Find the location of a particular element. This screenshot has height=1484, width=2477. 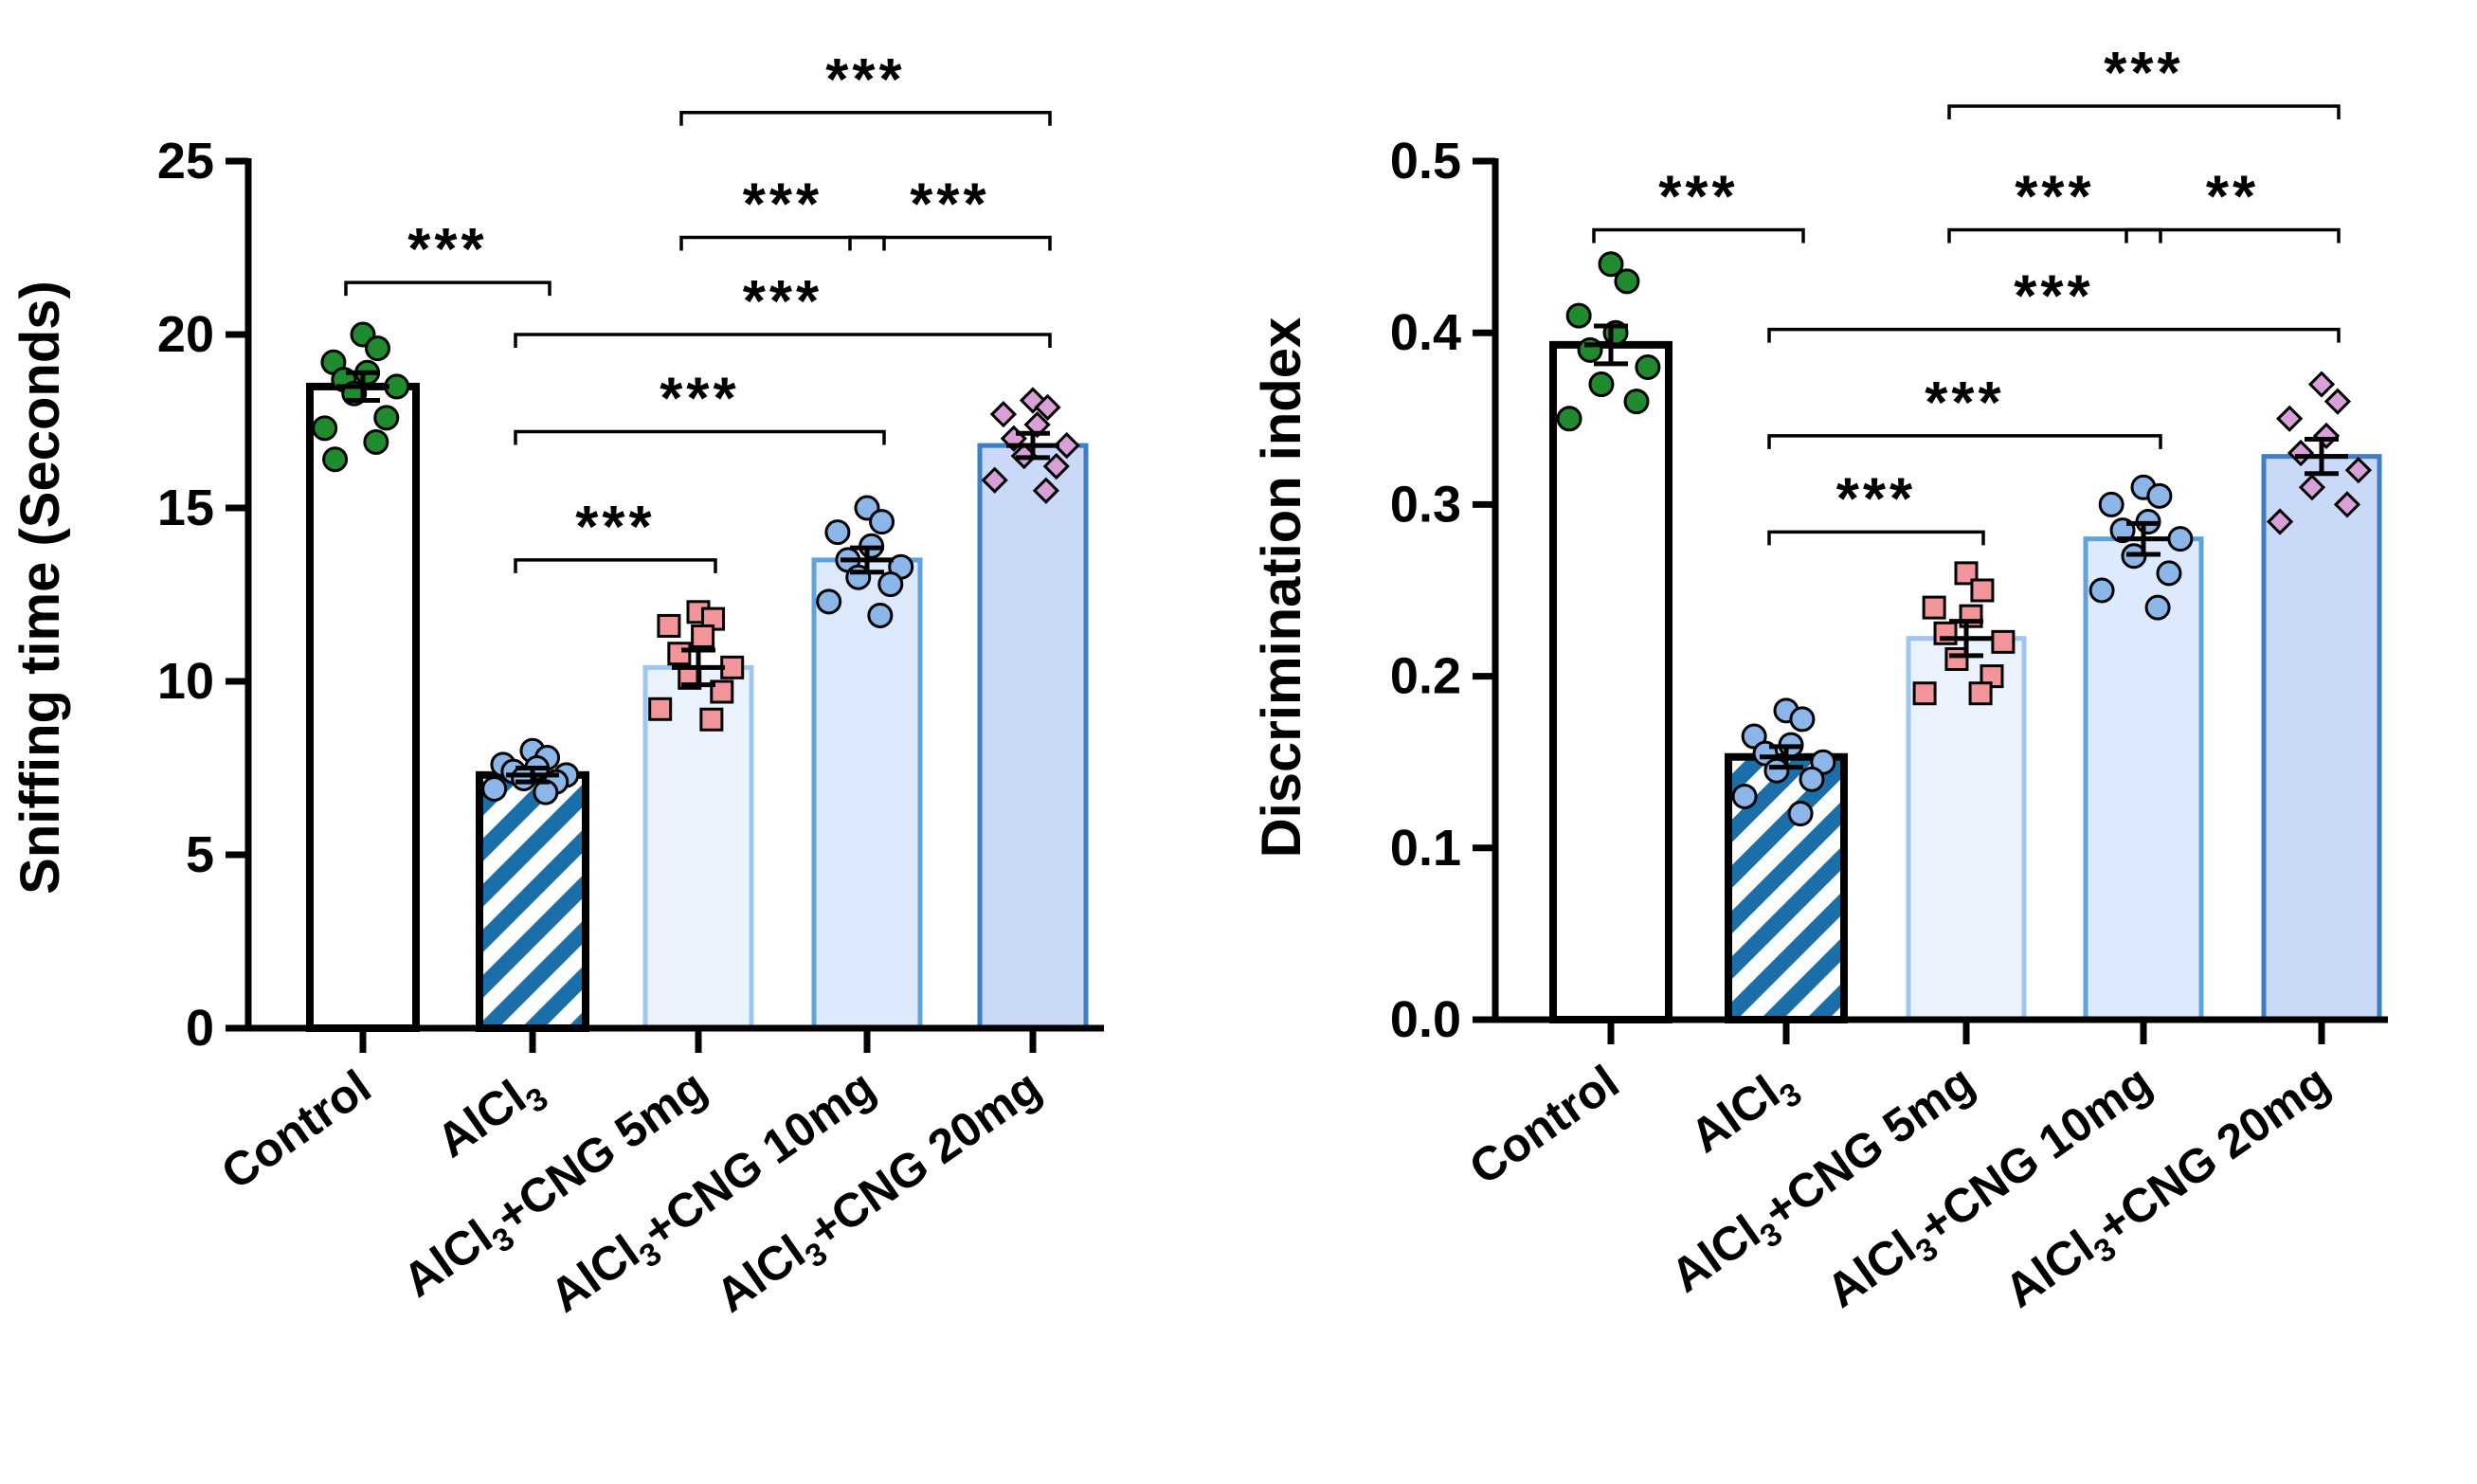

x-category-label: AlCl3+CNG 10mg is located at coordinates (1991, 1190).